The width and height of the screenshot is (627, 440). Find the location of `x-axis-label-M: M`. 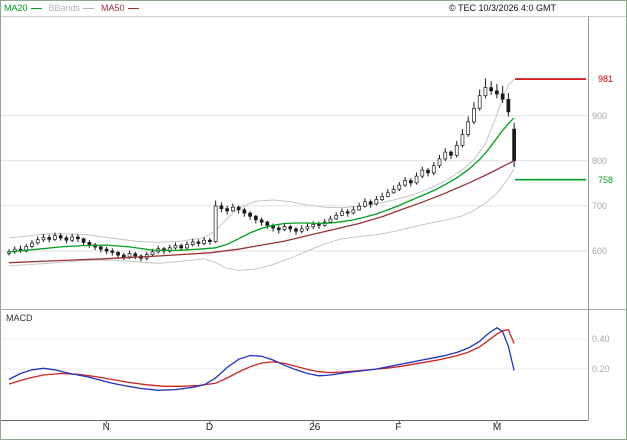

x-axis-label-M: M is located at coordinates (497, 427).